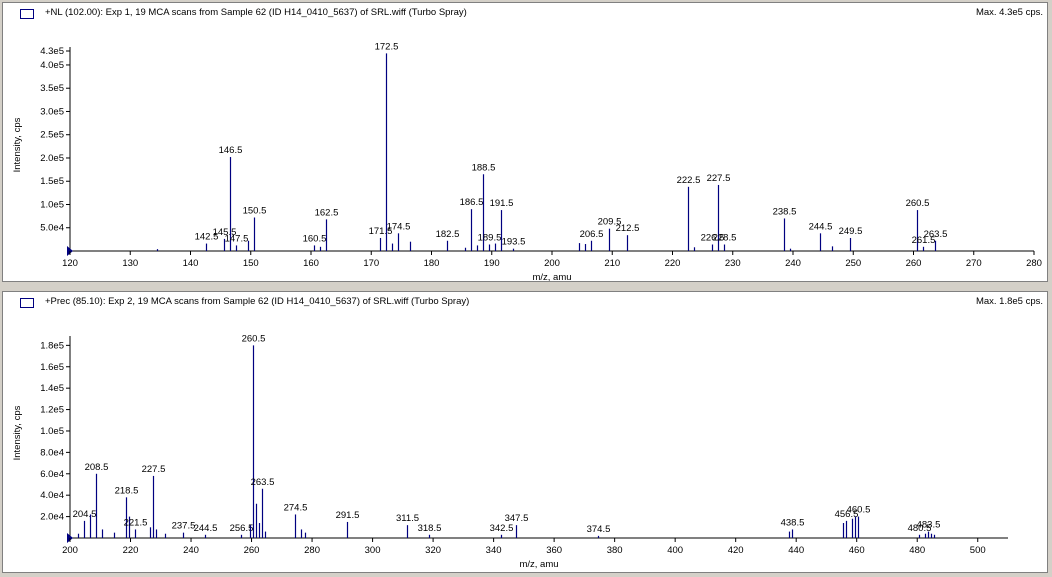 Image resolution: width=1052 pixels, height=577 pixels. Describe the element at coordinates (97, 467) in the screenshot. I see `peak-label: 208.5` at that location.